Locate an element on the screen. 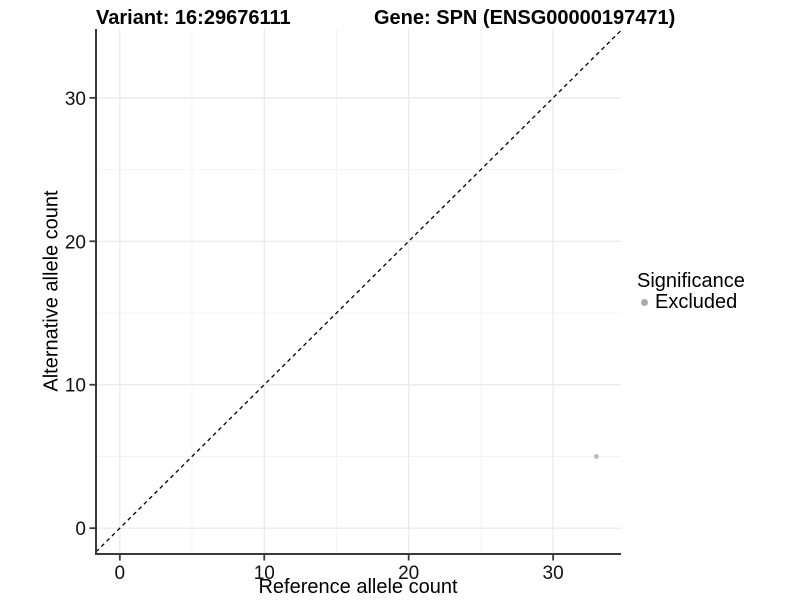  x-tick-label: 0 is located at coordinates (120, 573).